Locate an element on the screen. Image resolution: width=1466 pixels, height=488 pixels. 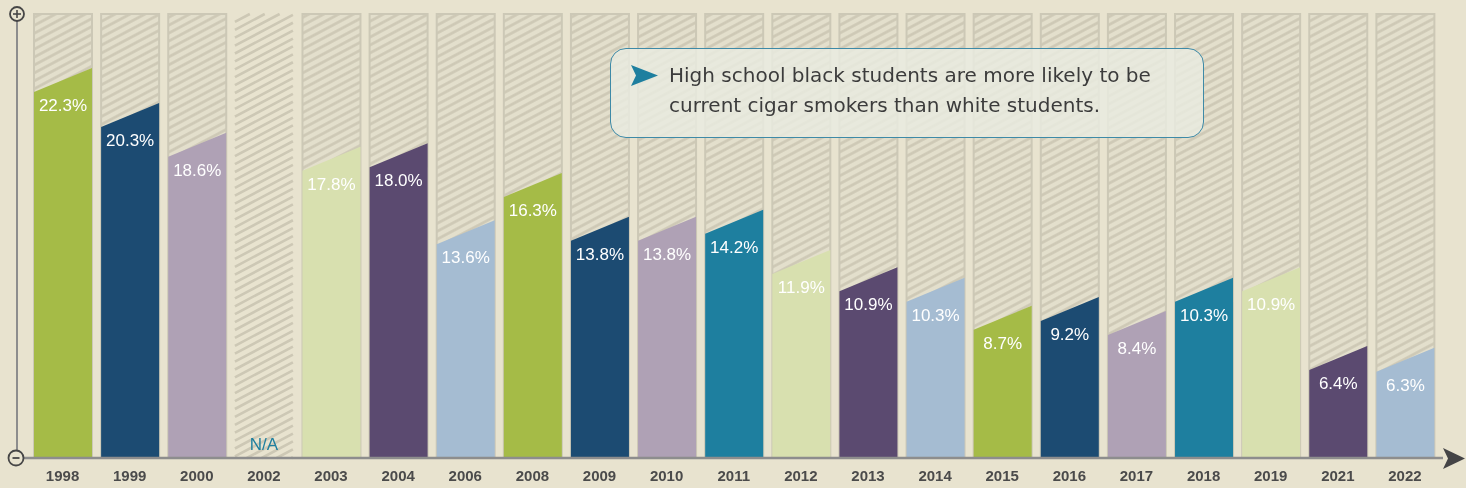
data-label: 6.3% is located at coordinates (1405, 385).